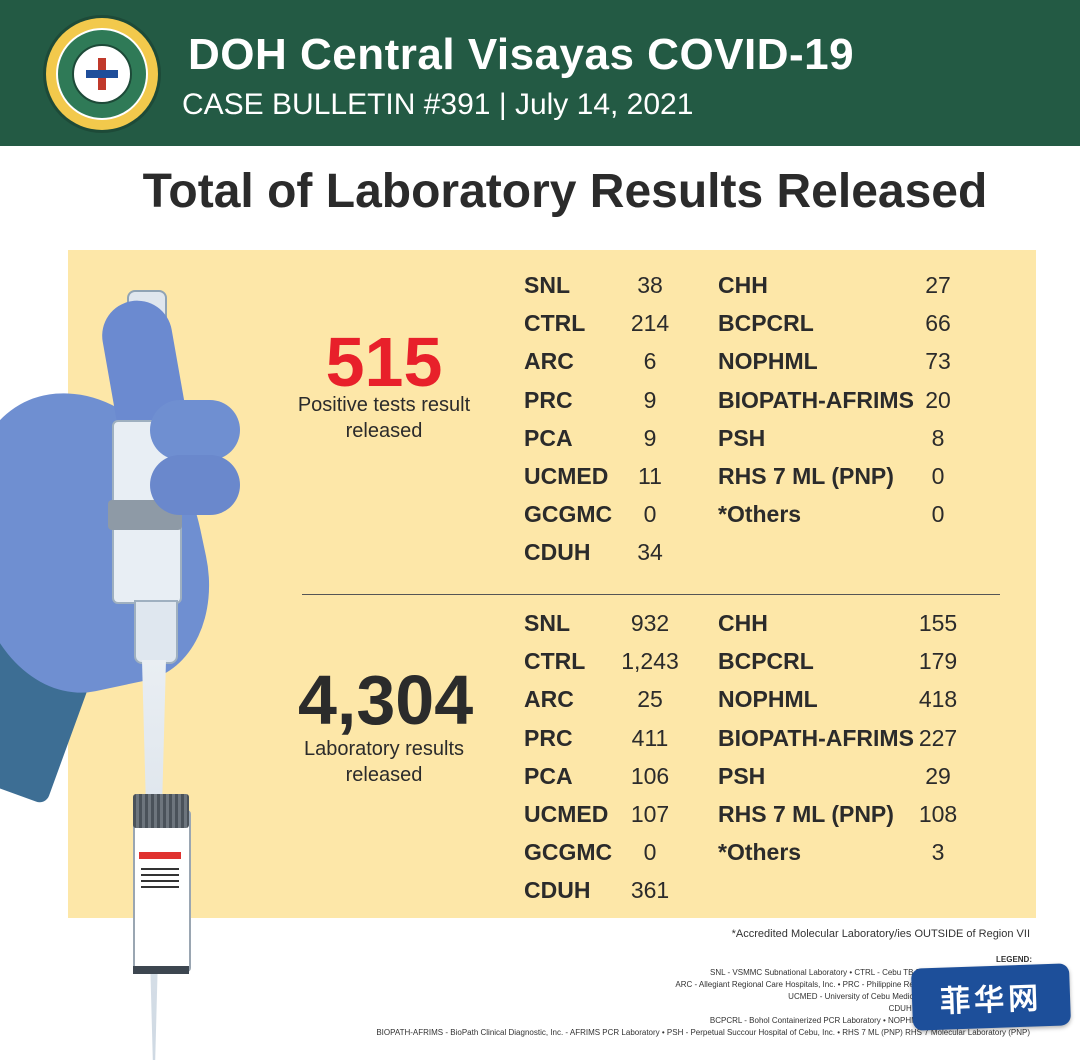 Image resolution: width=1080 pixels, height=1060 pixels. Describe the element at coordinates (565, 191) in the screenshot. I see `page-title: Total of Laboratory Results Released` at that location.